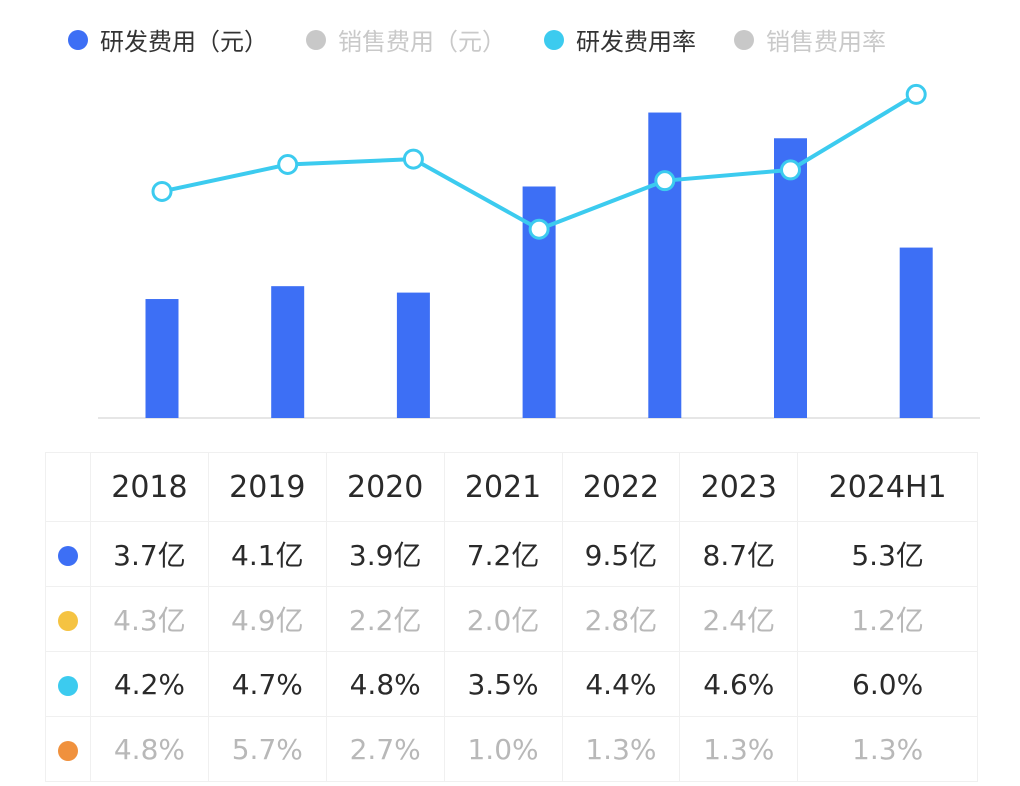  Describe the element at coordinates (385, 554) in the screenshot. I see `table-cell: 3.9亿` at that location.